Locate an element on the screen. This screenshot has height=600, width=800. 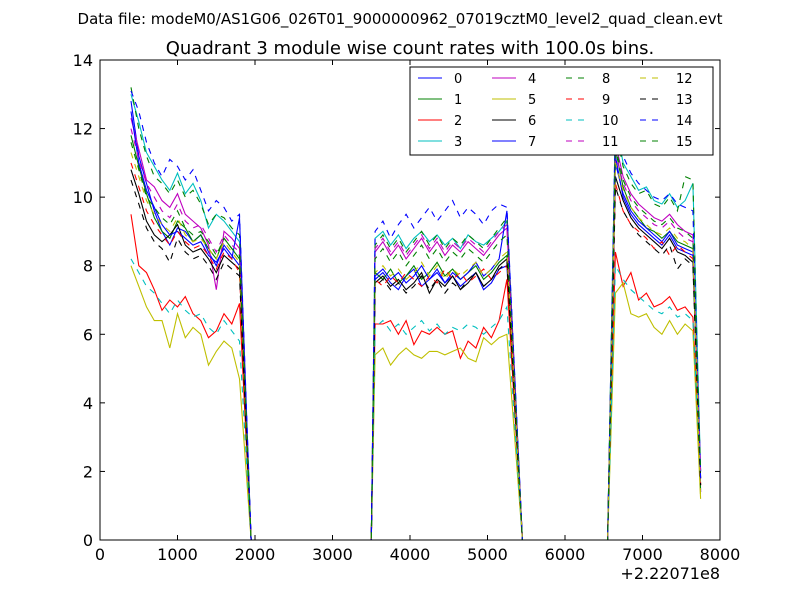
legend-frame is located at coordinates (561, 111).